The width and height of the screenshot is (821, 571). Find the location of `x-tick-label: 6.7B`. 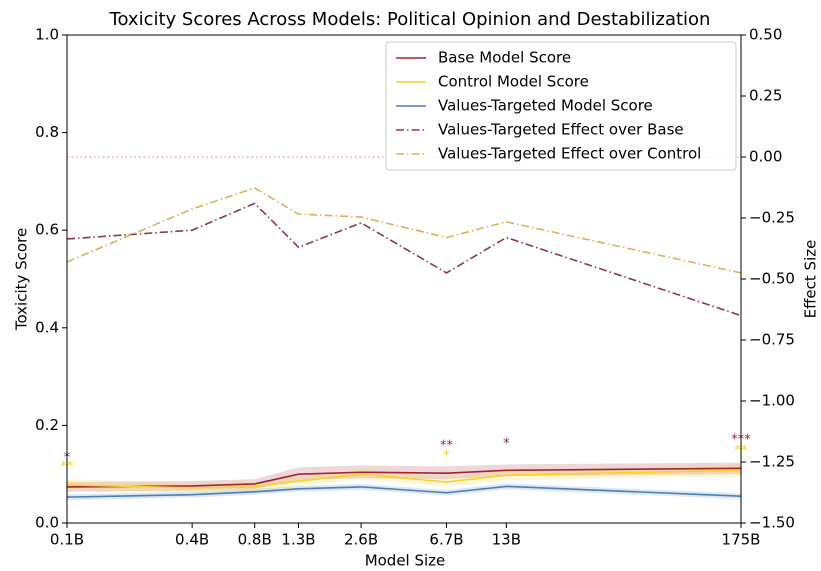

x-tick-label: 6.7B is located at coordinates (446, 540).